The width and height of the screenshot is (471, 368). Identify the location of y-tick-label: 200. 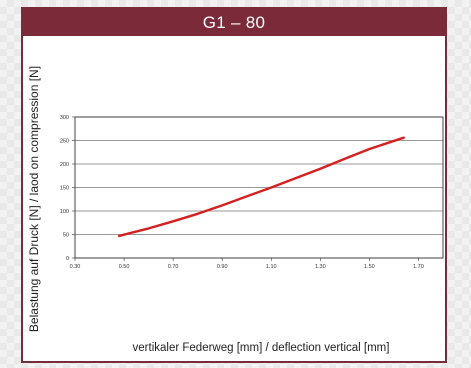
(64, 165).